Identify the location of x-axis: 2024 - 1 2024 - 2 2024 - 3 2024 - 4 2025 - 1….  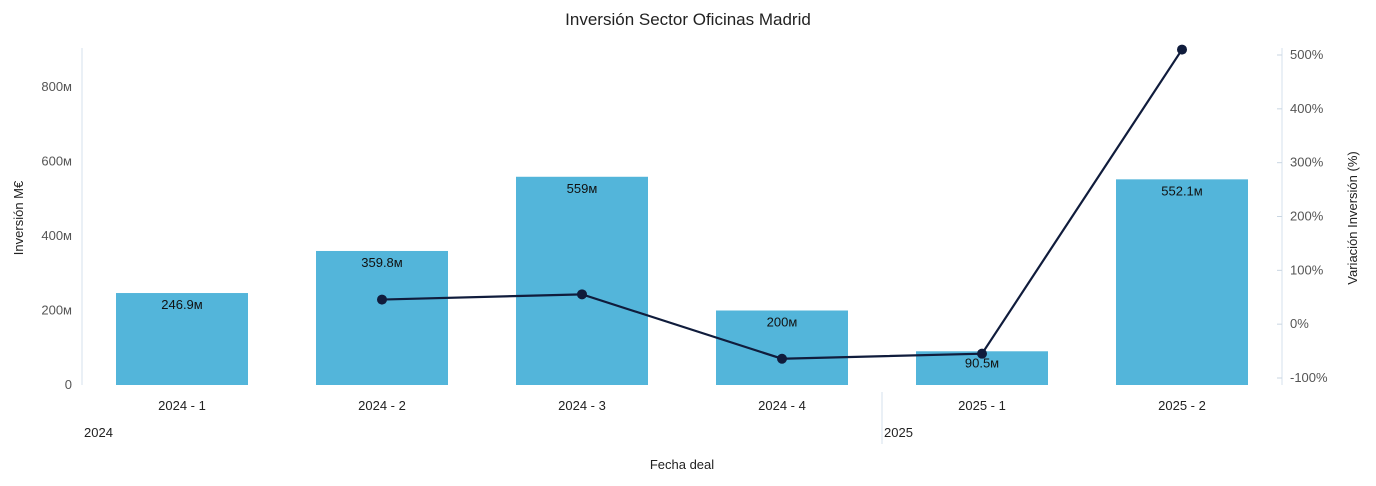
(645, 418).